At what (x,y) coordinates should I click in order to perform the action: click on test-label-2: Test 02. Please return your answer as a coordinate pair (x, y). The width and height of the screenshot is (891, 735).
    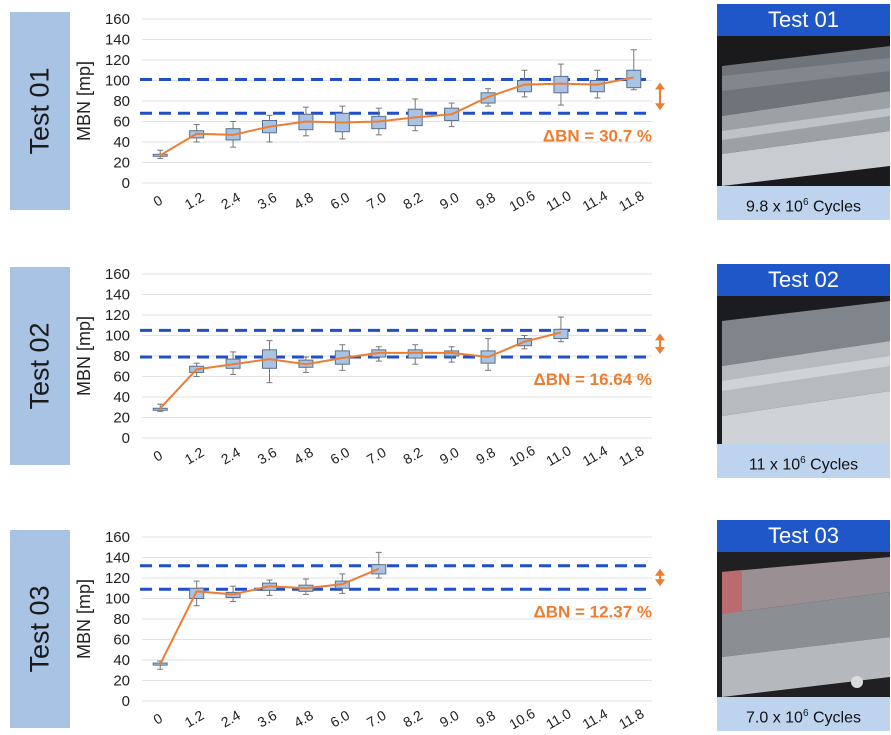
    Looking at the image, I should click on (40, 366).